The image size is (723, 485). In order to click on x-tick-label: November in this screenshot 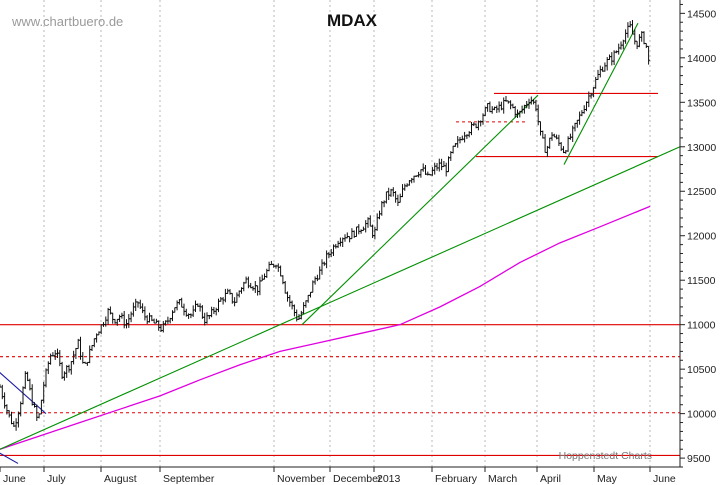, I will do `click(301, 479)`.